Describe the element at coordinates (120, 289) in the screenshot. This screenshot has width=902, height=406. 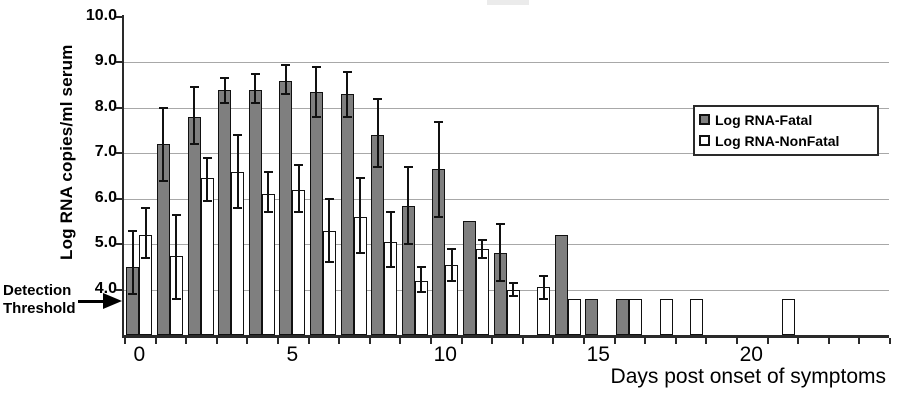
I see `y-tick-4.0` at that location.